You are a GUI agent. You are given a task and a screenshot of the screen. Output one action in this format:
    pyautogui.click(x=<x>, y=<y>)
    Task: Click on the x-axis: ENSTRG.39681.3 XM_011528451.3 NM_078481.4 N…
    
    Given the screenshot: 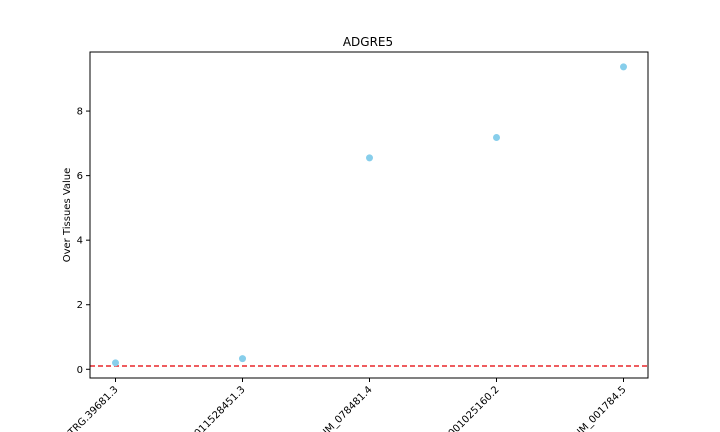 What is the action you would take?
    pyautogui.click(x=340, y=405)
    